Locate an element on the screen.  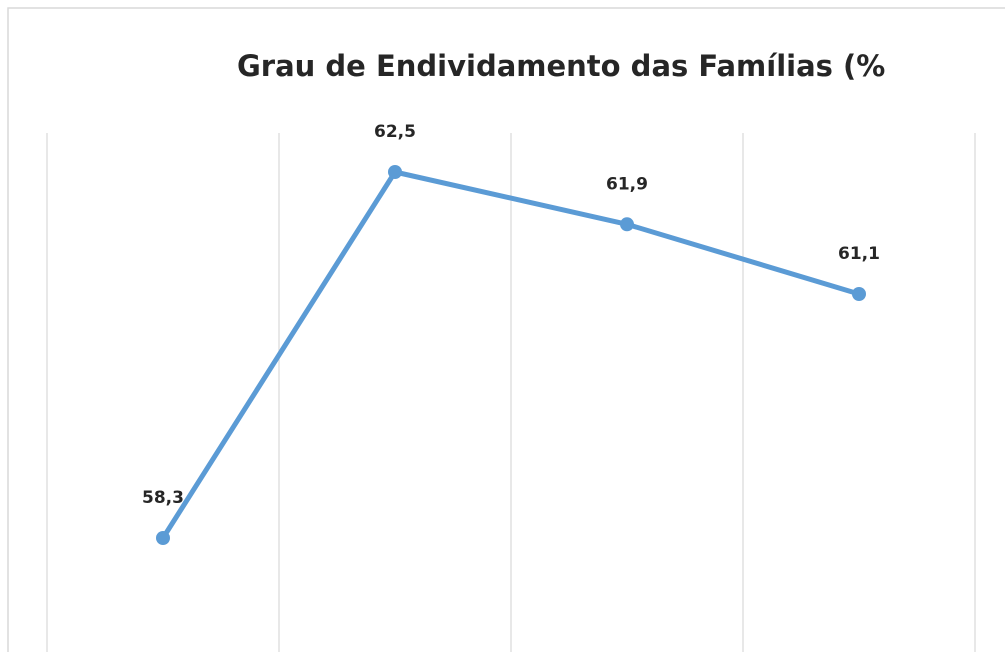
data-label: 62,5 is located at coordinates (395, 132).